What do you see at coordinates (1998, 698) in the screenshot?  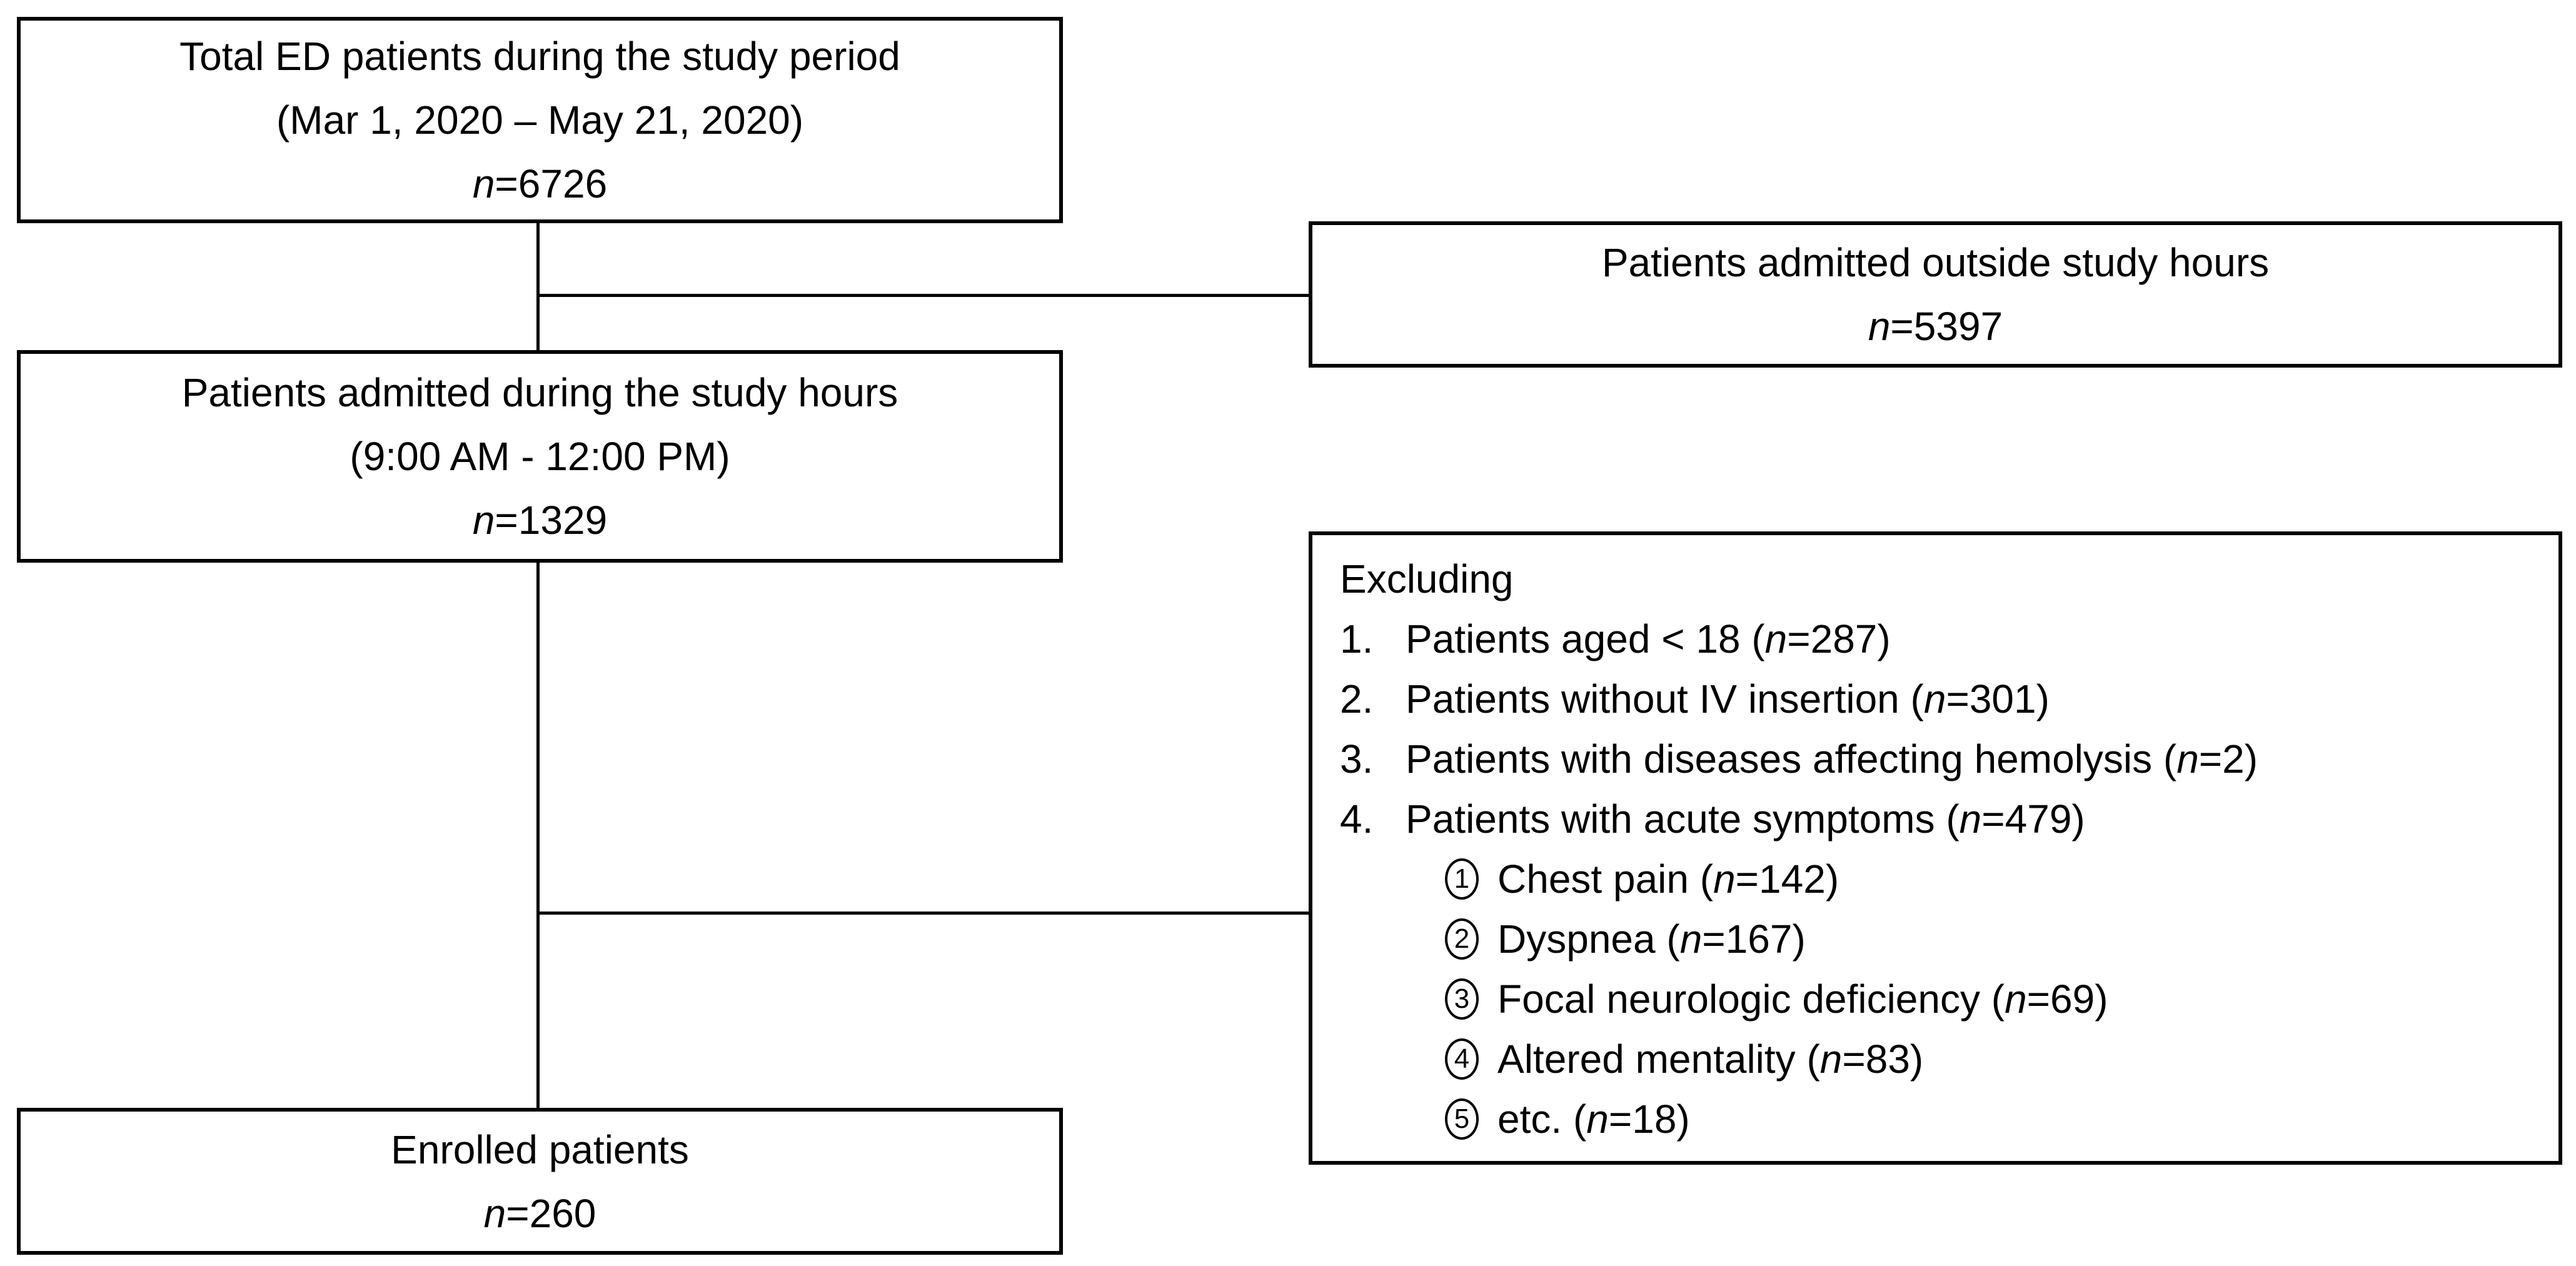 I see `n-value: =301)` at bounding box center [1998, 698].